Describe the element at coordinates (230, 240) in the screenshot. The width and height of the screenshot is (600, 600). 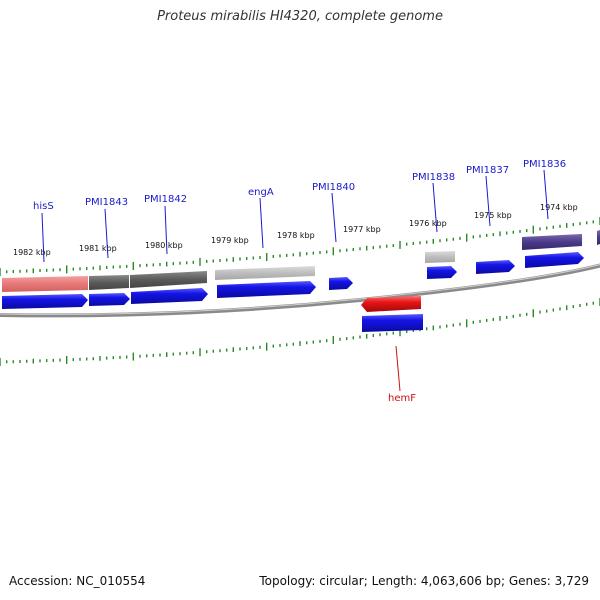
I see `kbp-label-1979: 1979 kbp` at that location.